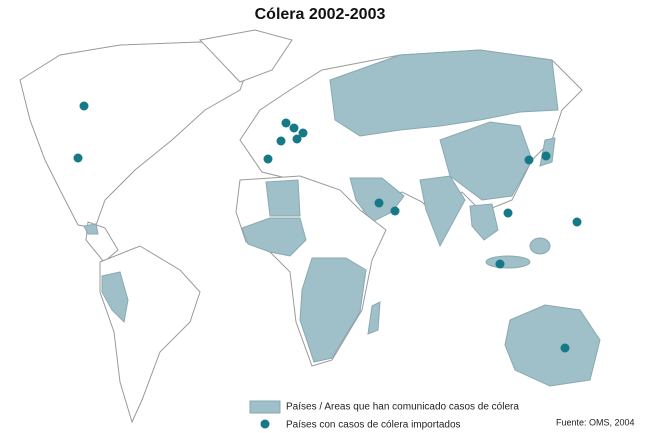 The height and width of the screenshot is (433, 652). Describe the element at coordinates (333, 310) in the screenshot. I see `southern-africa` at that location.